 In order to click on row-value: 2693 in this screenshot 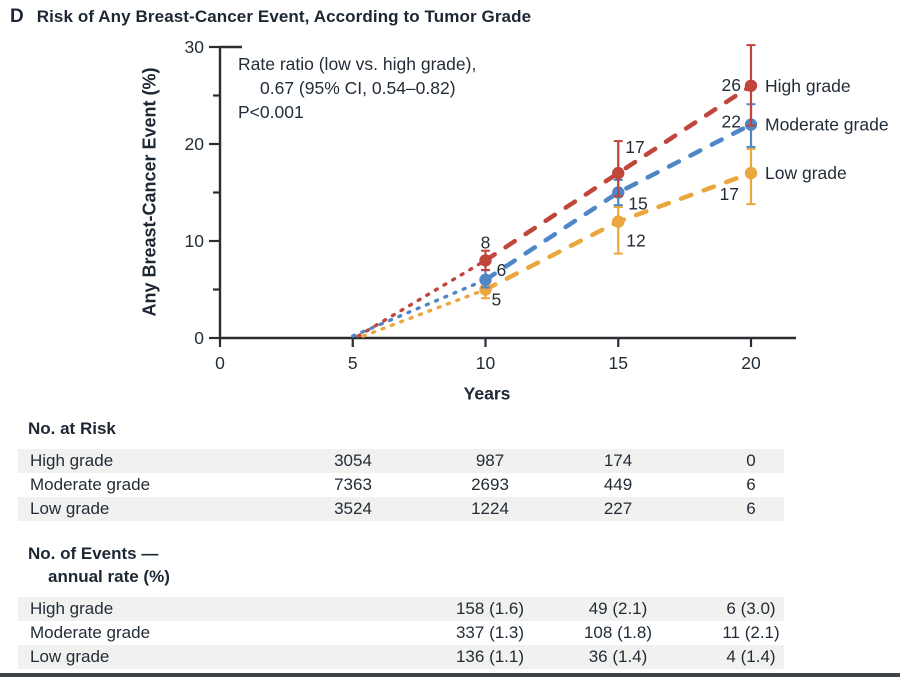, I will do `click(490, 484)`.